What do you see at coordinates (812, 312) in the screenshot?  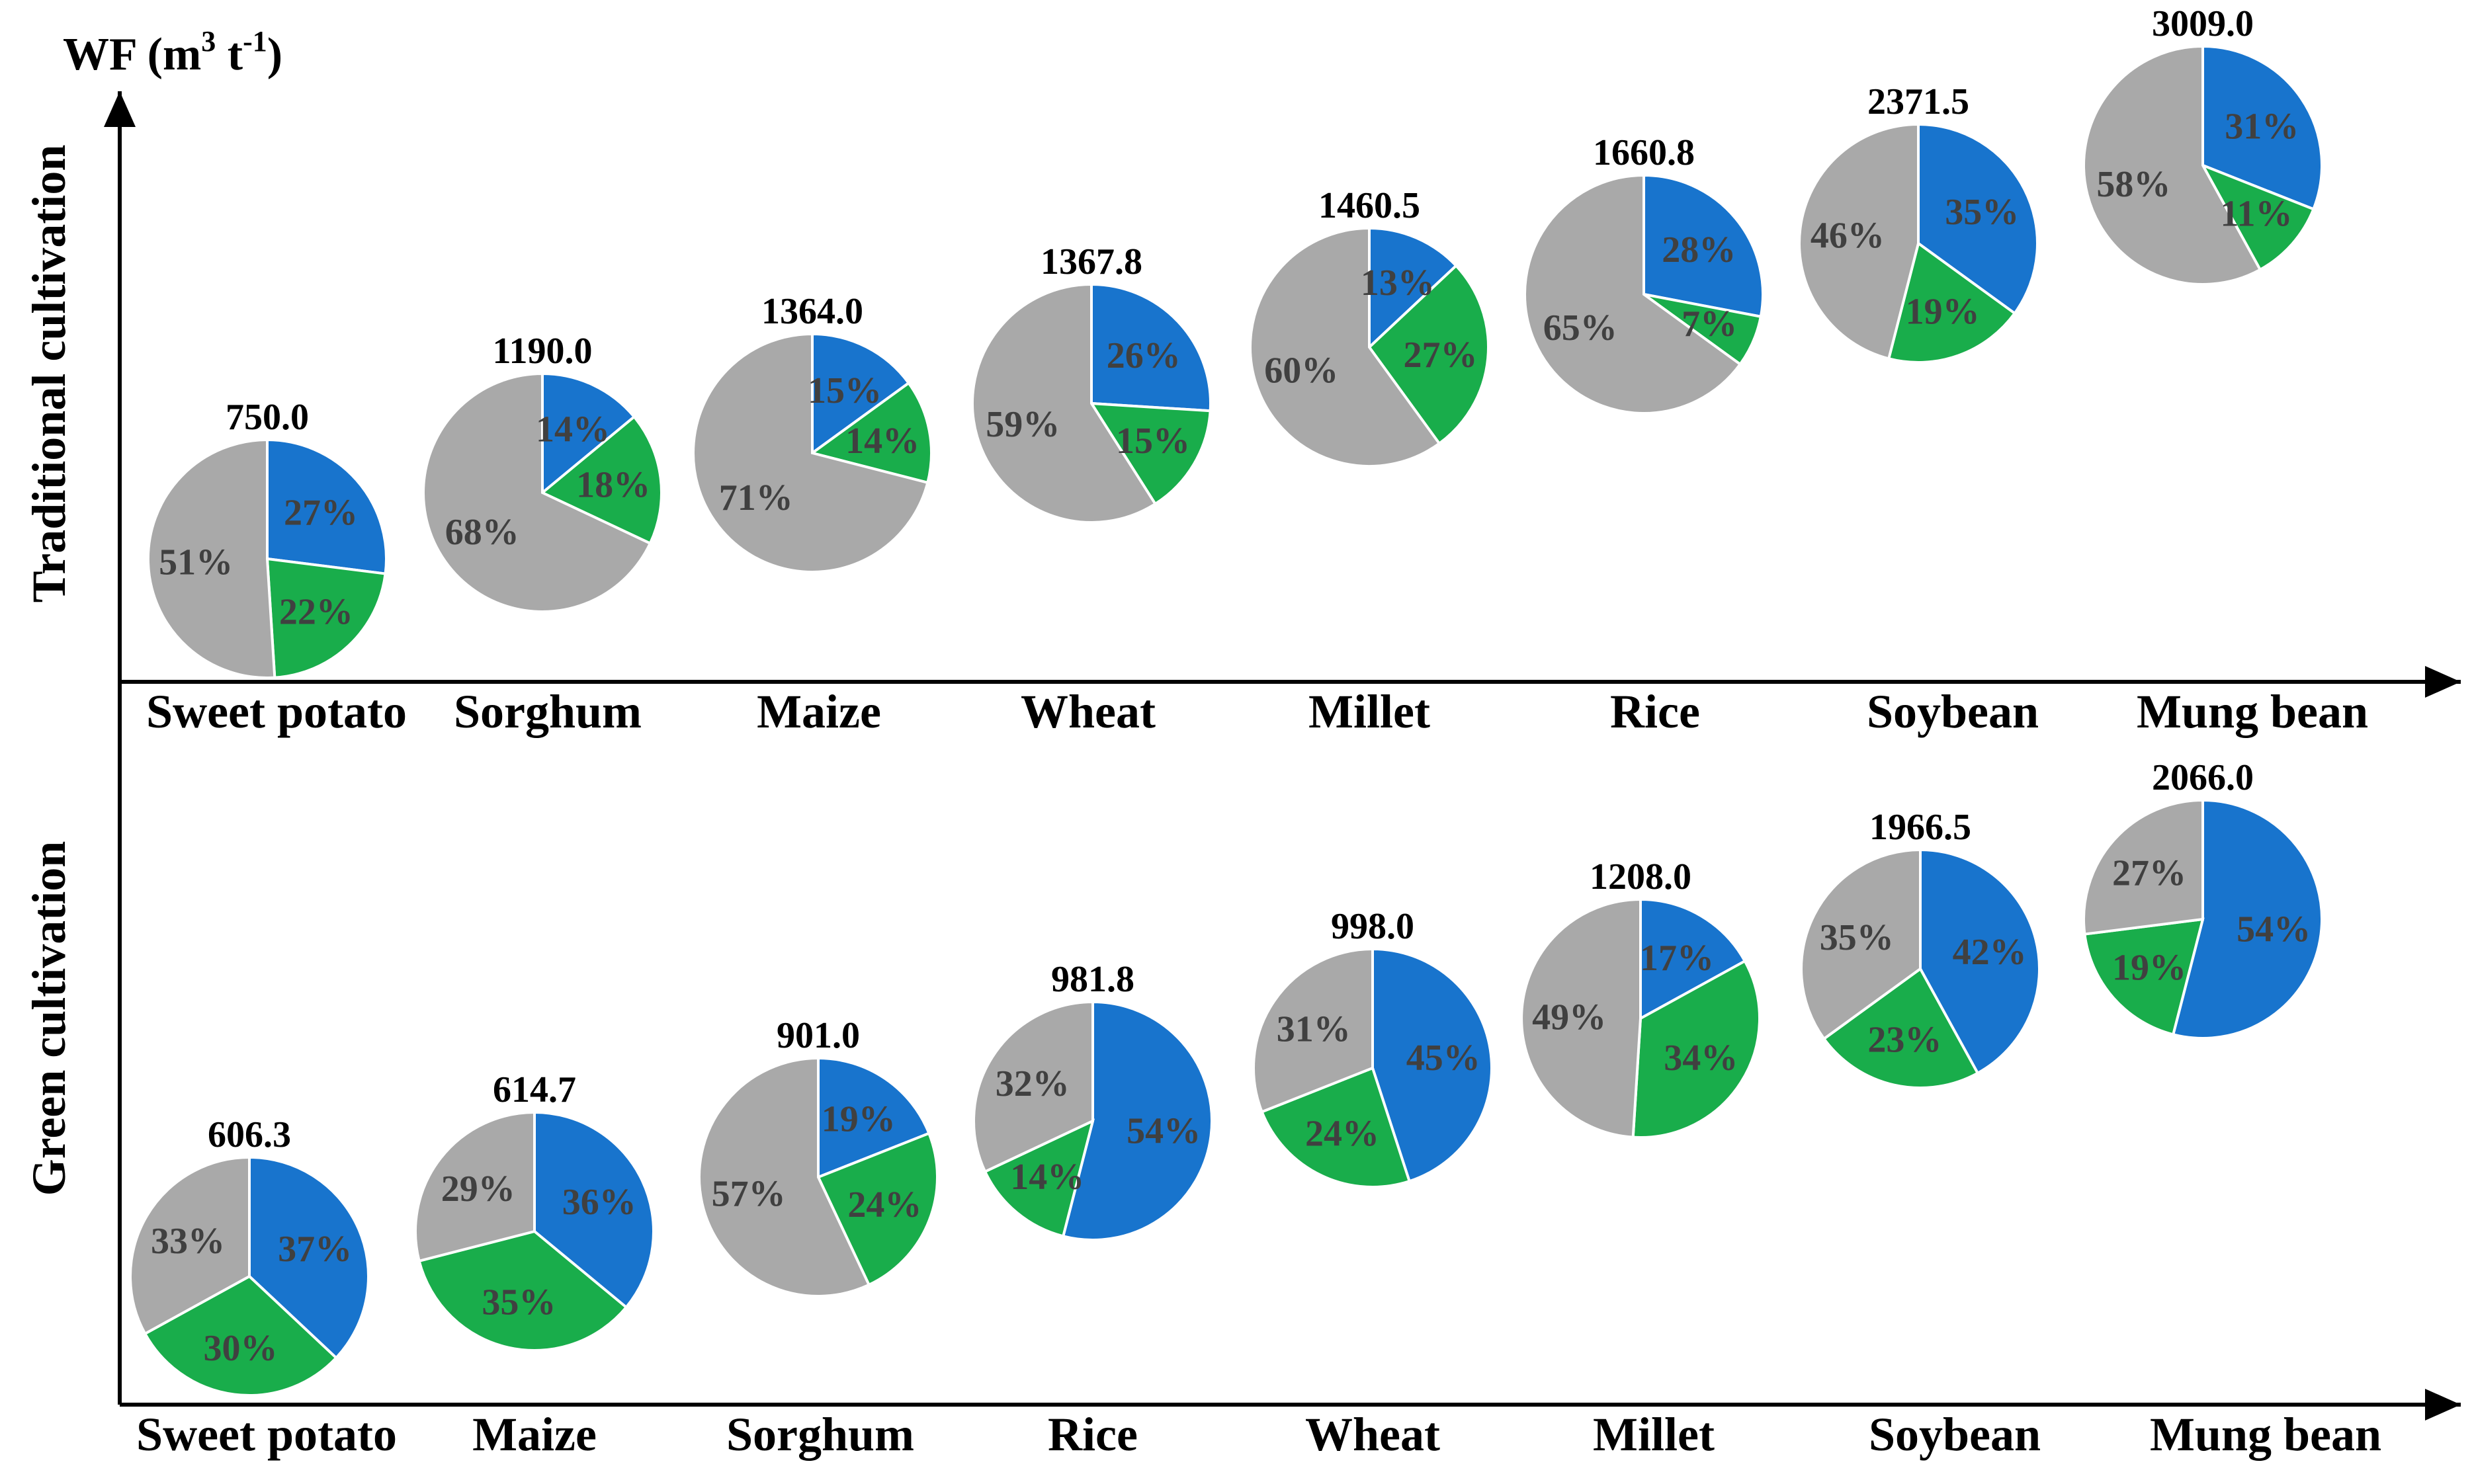 I see `pie-total-label: 1364.0` at bounding box center [812, 312].